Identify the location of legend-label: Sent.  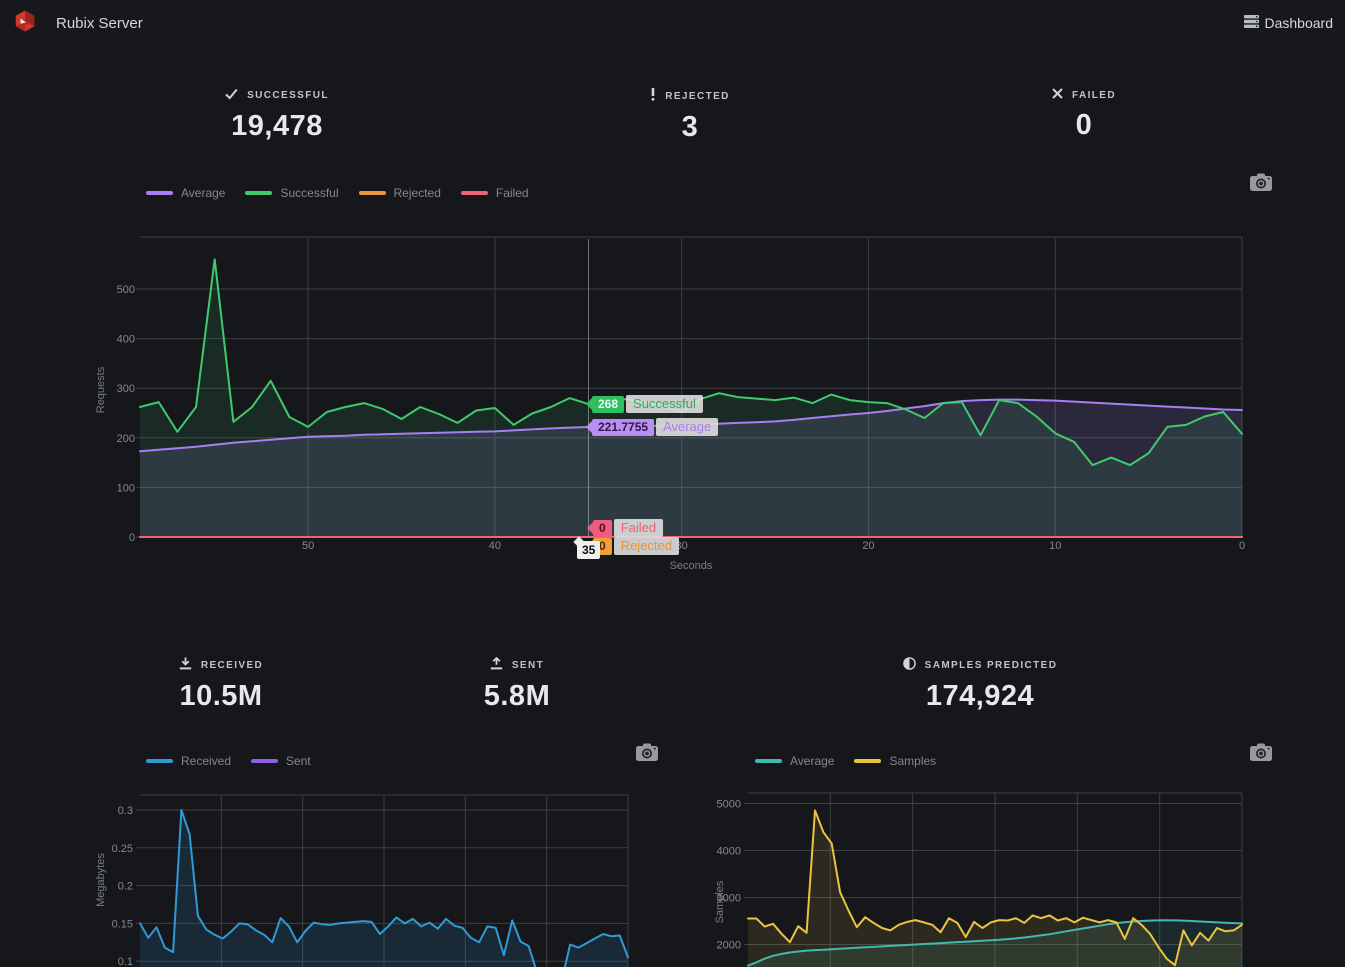
(298, 761).